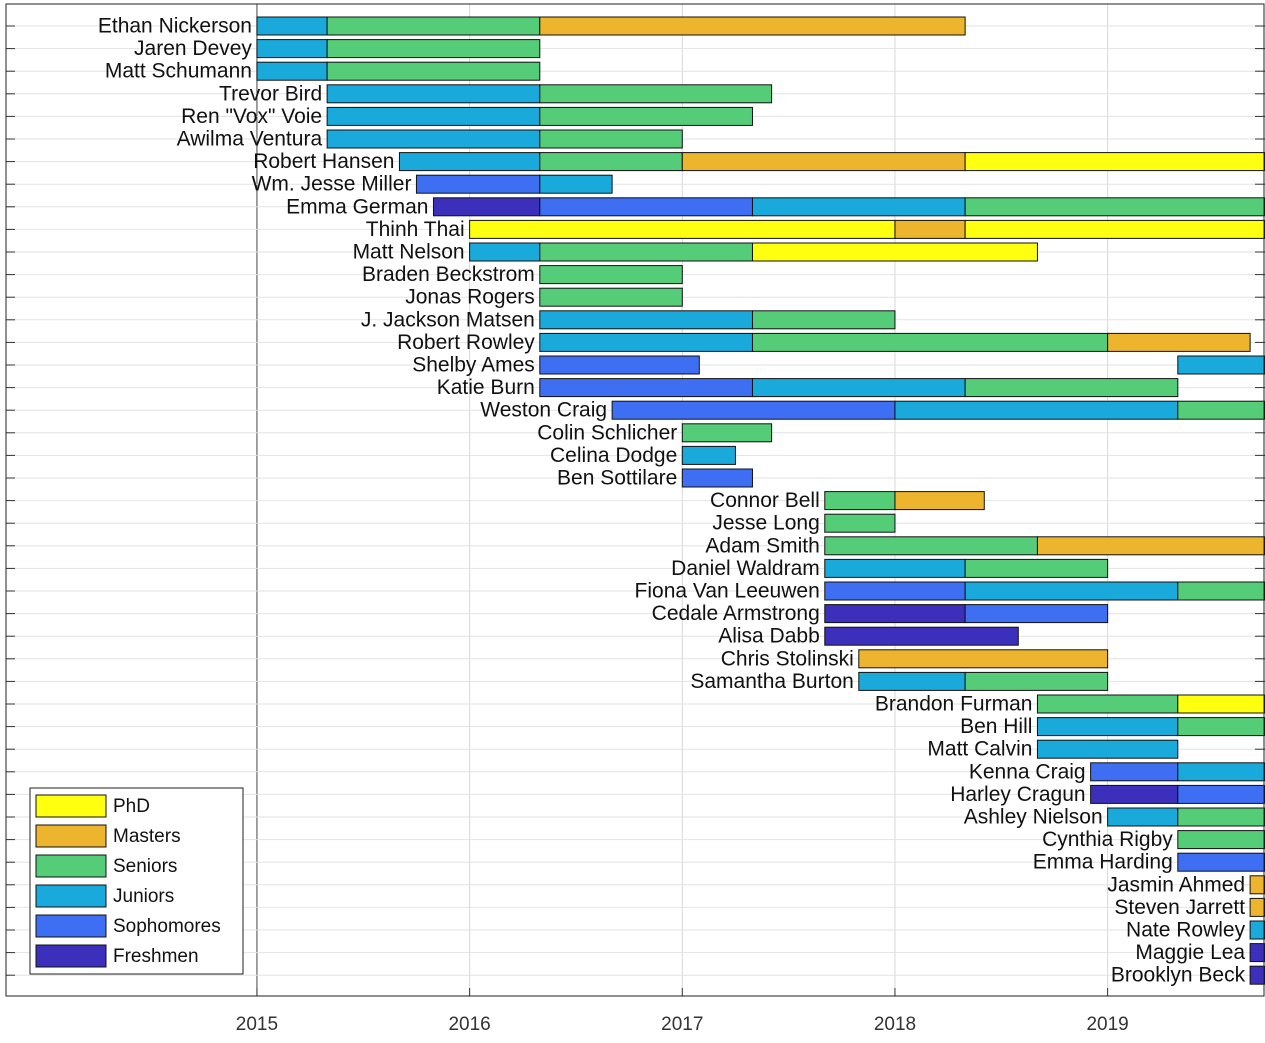 Image resolution: width=1265 pixels, height=1043 pixels. I want to click on row-label: Weston Craig, so click(543, 410).